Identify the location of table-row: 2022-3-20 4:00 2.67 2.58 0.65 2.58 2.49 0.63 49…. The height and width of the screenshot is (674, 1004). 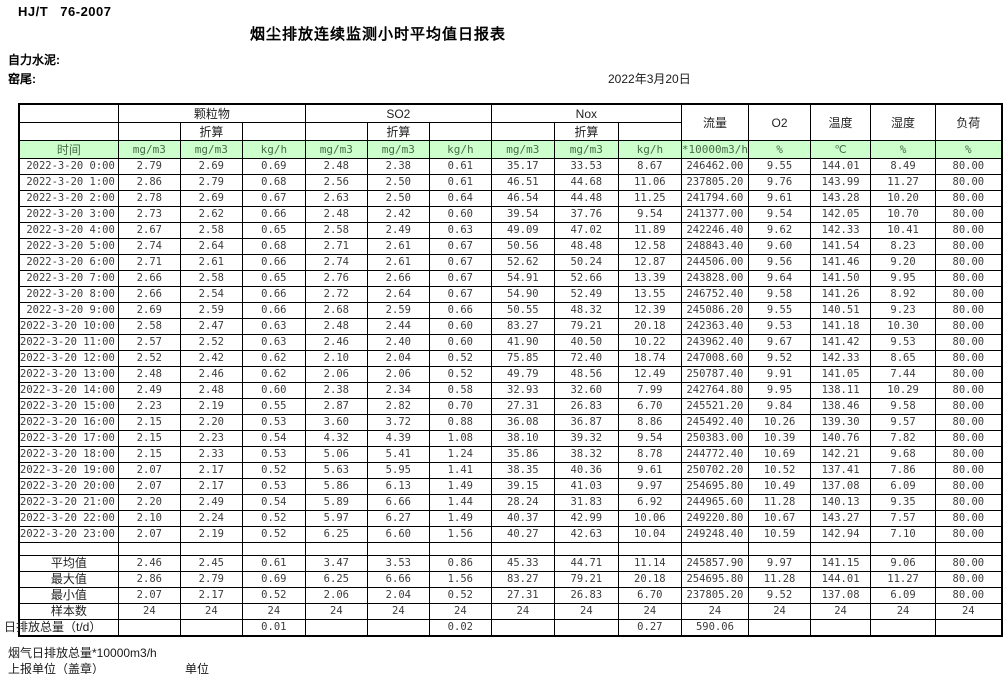
(510, 230).